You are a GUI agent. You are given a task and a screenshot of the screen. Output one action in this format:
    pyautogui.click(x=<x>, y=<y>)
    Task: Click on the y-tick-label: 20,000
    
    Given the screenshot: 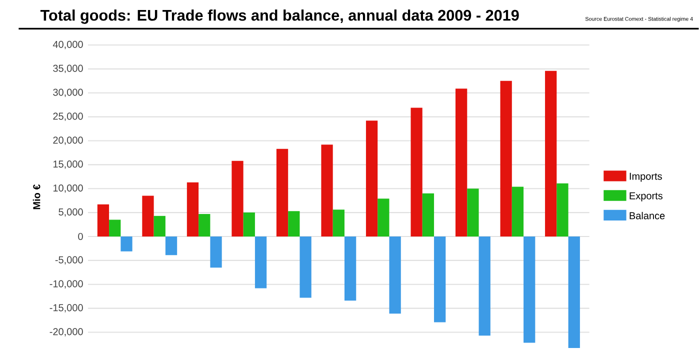 What is the action you would take?
    pyautogui.click(x=68, y=140)
    